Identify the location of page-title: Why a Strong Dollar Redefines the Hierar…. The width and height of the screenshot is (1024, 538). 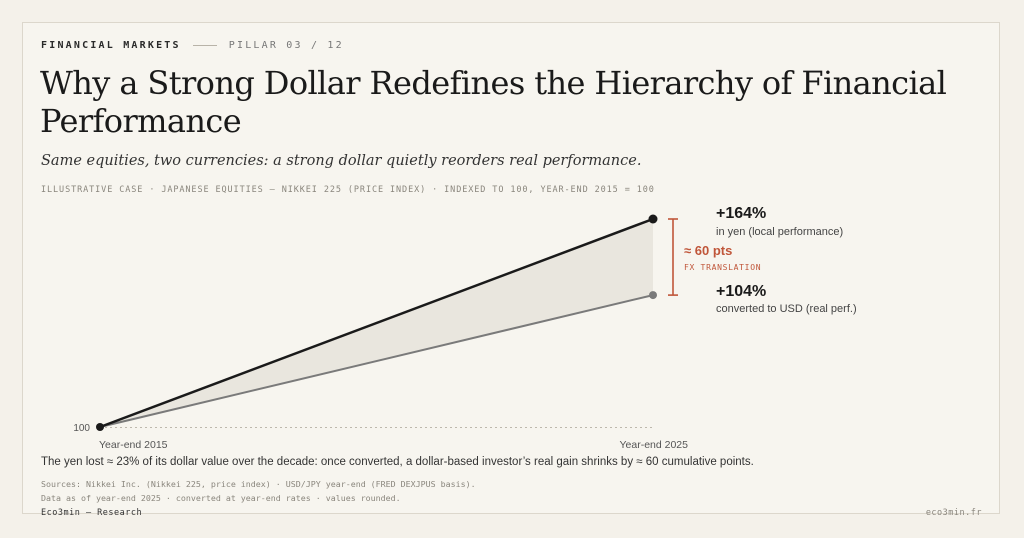
(493, 102).